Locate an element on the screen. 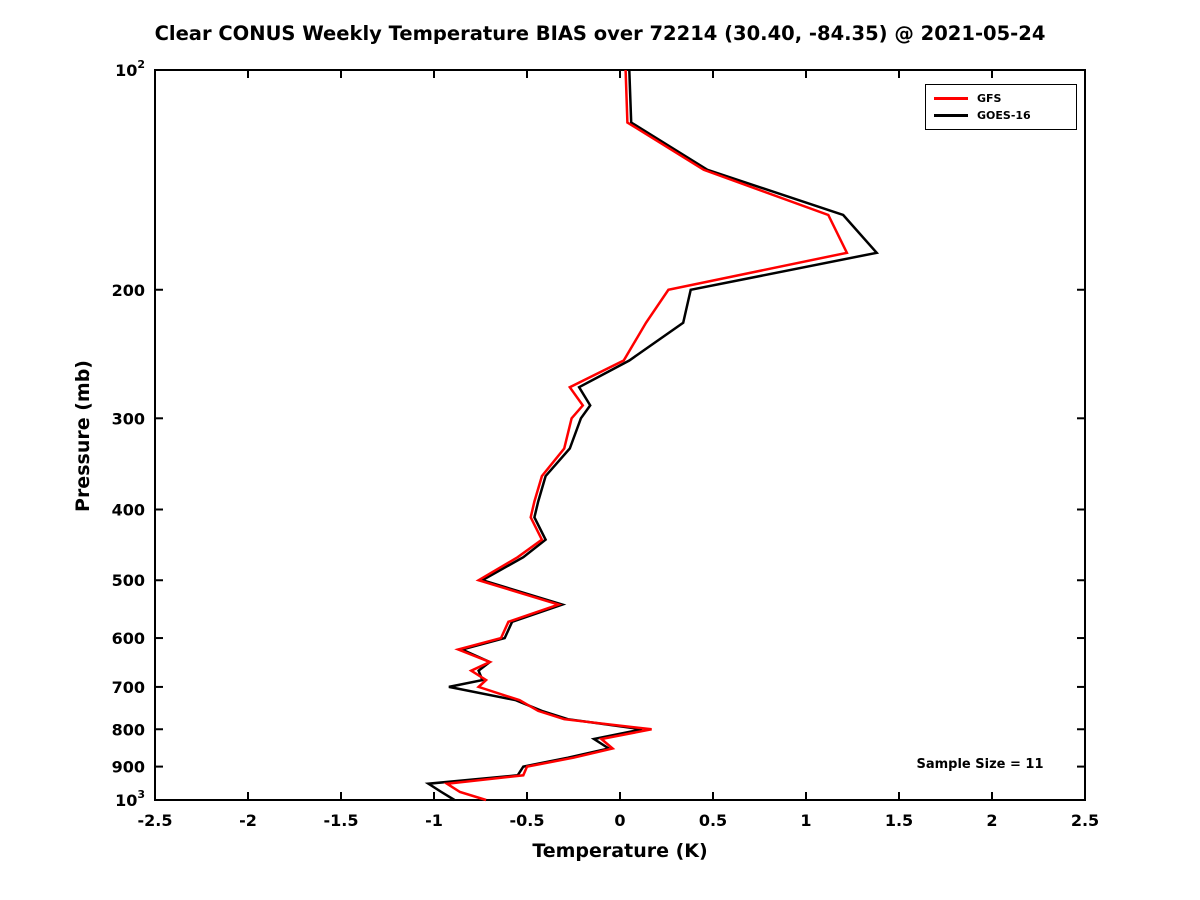 Image resolution: width=1200 pixels, height=900 pixels. x-tick-label: -2.5 is located at coordinates (155, 820).